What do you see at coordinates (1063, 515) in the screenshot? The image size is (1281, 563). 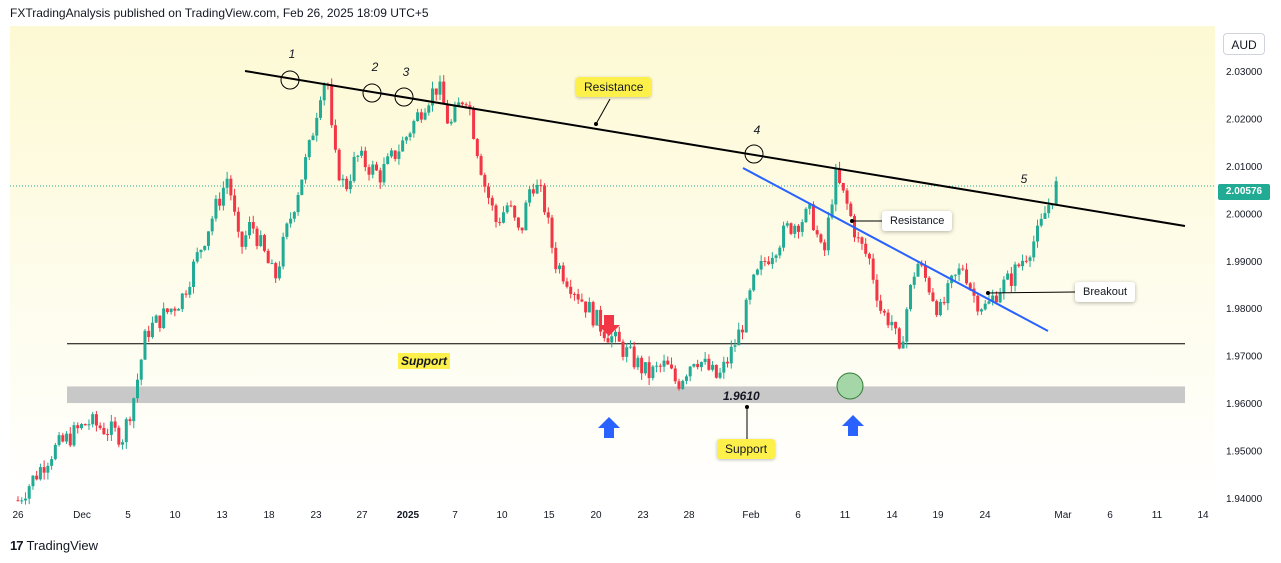 I see `x-tick-label: Mar` at bounding box center [1063, 515].